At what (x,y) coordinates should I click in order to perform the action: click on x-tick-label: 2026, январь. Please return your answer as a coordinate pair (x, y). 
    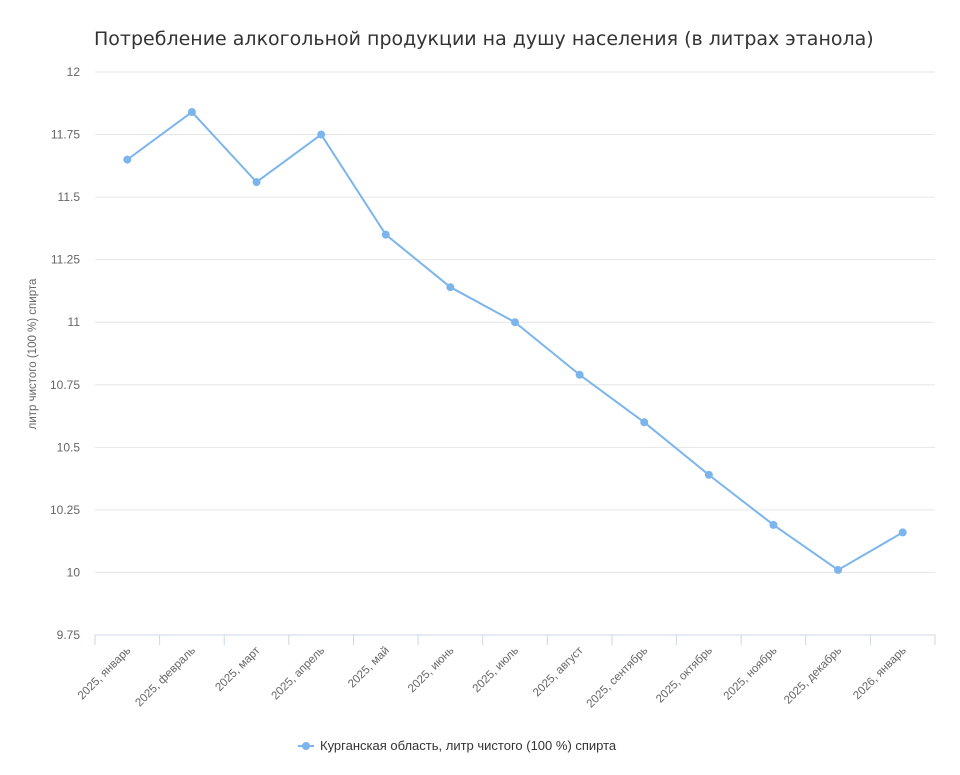
    Looking at the image, I should click on (880, 674).